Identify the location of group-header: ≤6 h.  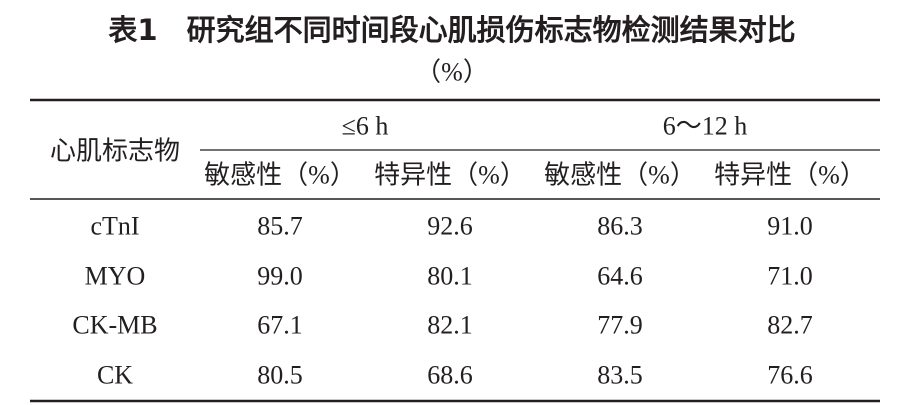
(365, 126).